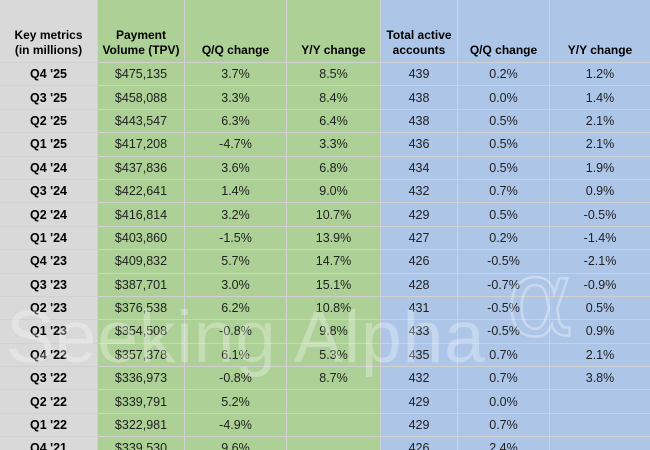 The image size is (650, 450). I want to click on table-row: Q4 '24 $437,836 3.6% 6.8% 434 0.5% 1.9%, so click(325, 168).